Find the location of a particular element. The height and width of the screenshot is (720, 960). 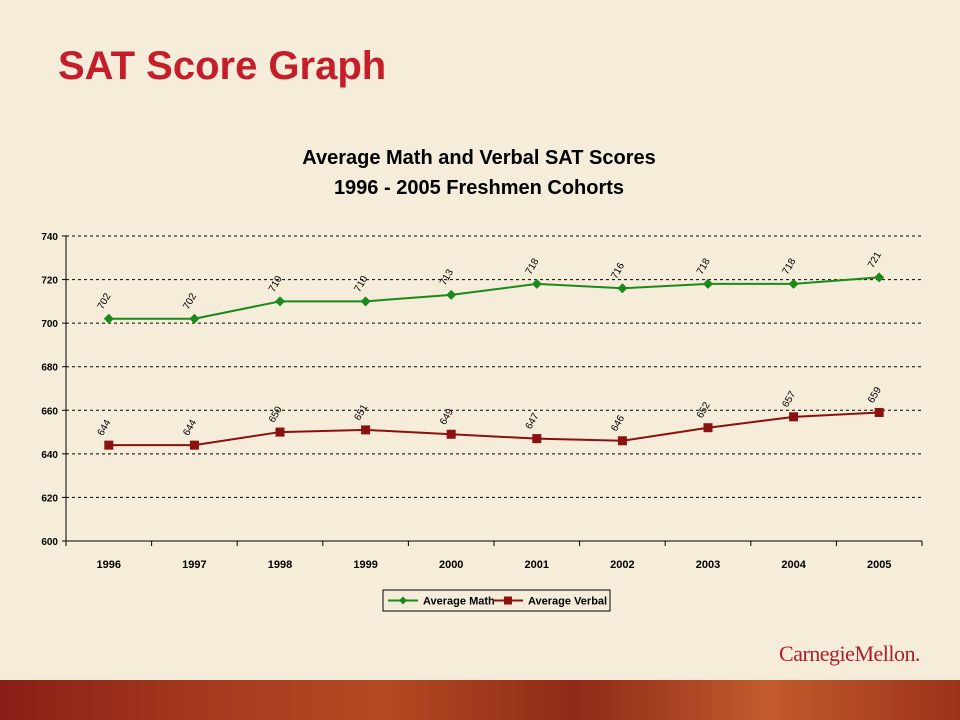

footer-bar is located at coordinates (480, 700).